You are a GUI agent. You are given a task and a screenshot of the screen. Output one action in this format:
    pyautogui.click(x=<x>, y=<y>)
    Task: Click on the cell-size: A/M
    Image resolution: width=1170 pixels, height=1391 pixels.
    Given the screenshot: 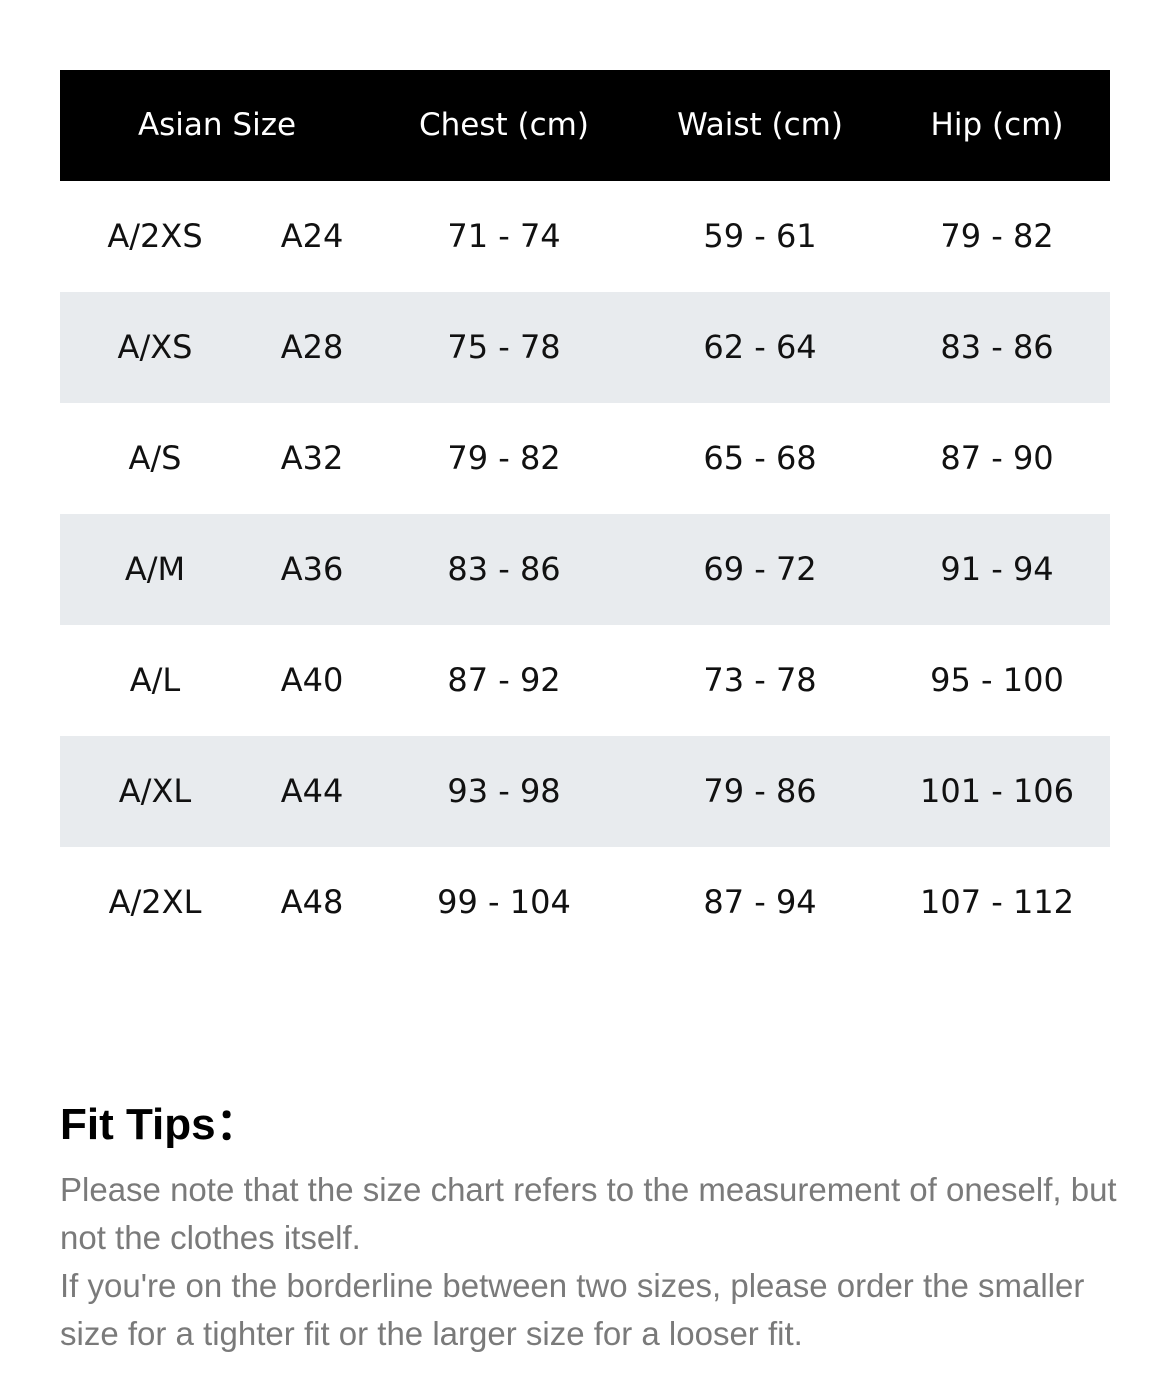 What is the action you would take?
    pyautogui.click(x=155, y=569)
    